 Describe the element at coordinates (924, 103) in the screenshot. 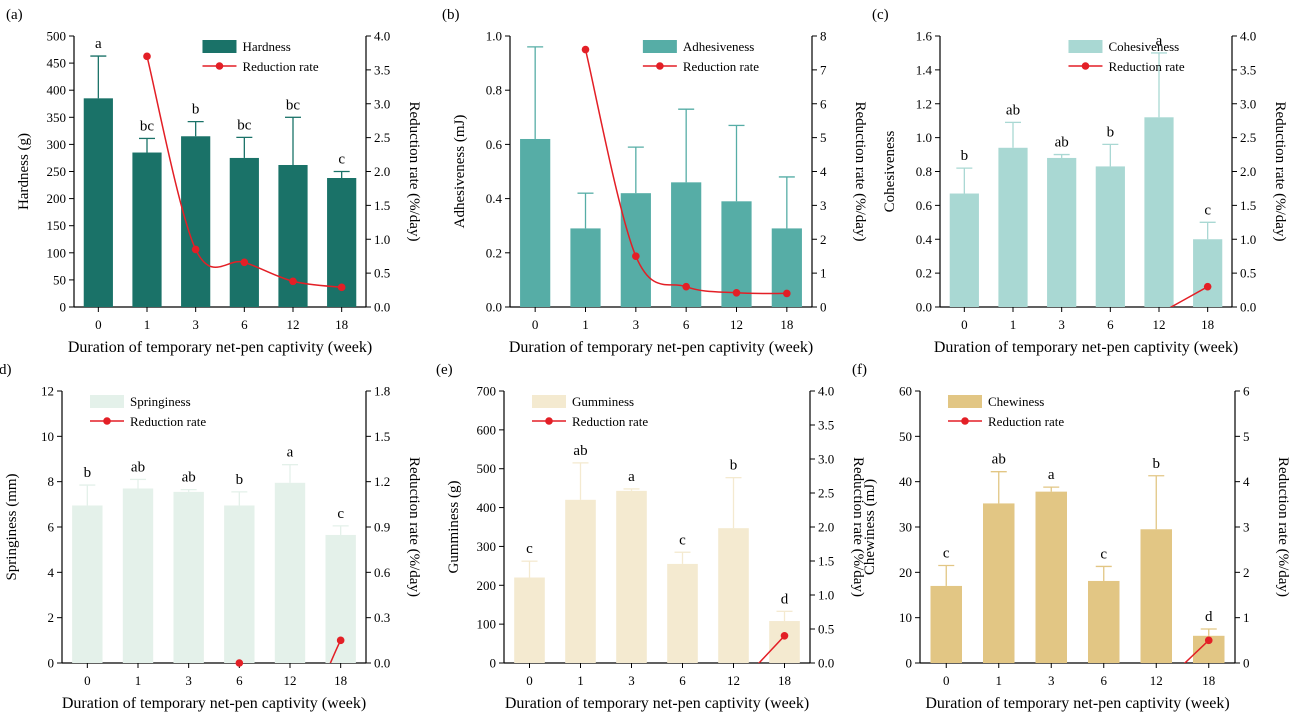

I see `y-tick-label: 1.2` at that location.